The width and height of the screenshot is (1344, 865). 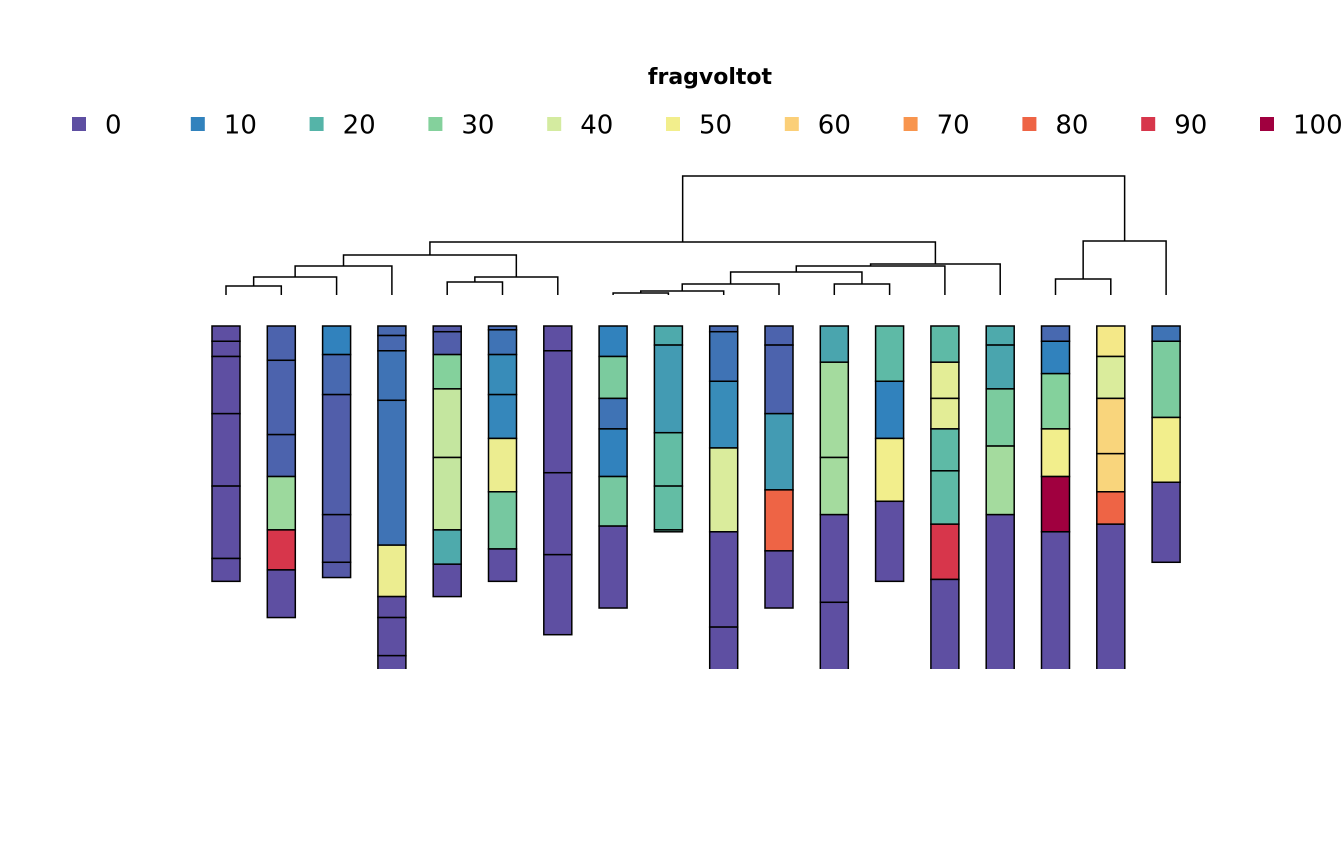 What do you see at coordinates (953, 126) in the screenshot?
I see `legend-label: 70` at bounding box center [953, 126].